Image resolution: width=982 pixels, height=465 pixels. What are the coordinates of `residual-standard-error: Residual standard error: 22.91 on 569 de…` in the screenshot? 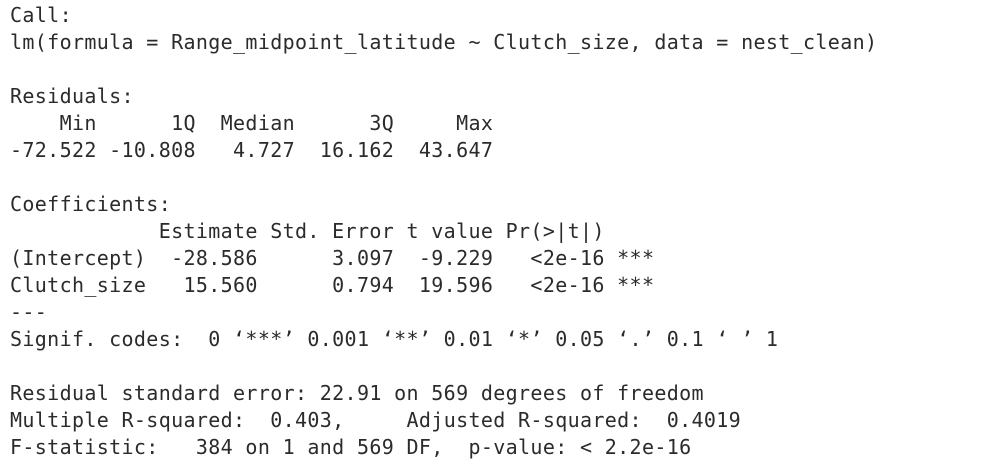 It's located at (357, 393).